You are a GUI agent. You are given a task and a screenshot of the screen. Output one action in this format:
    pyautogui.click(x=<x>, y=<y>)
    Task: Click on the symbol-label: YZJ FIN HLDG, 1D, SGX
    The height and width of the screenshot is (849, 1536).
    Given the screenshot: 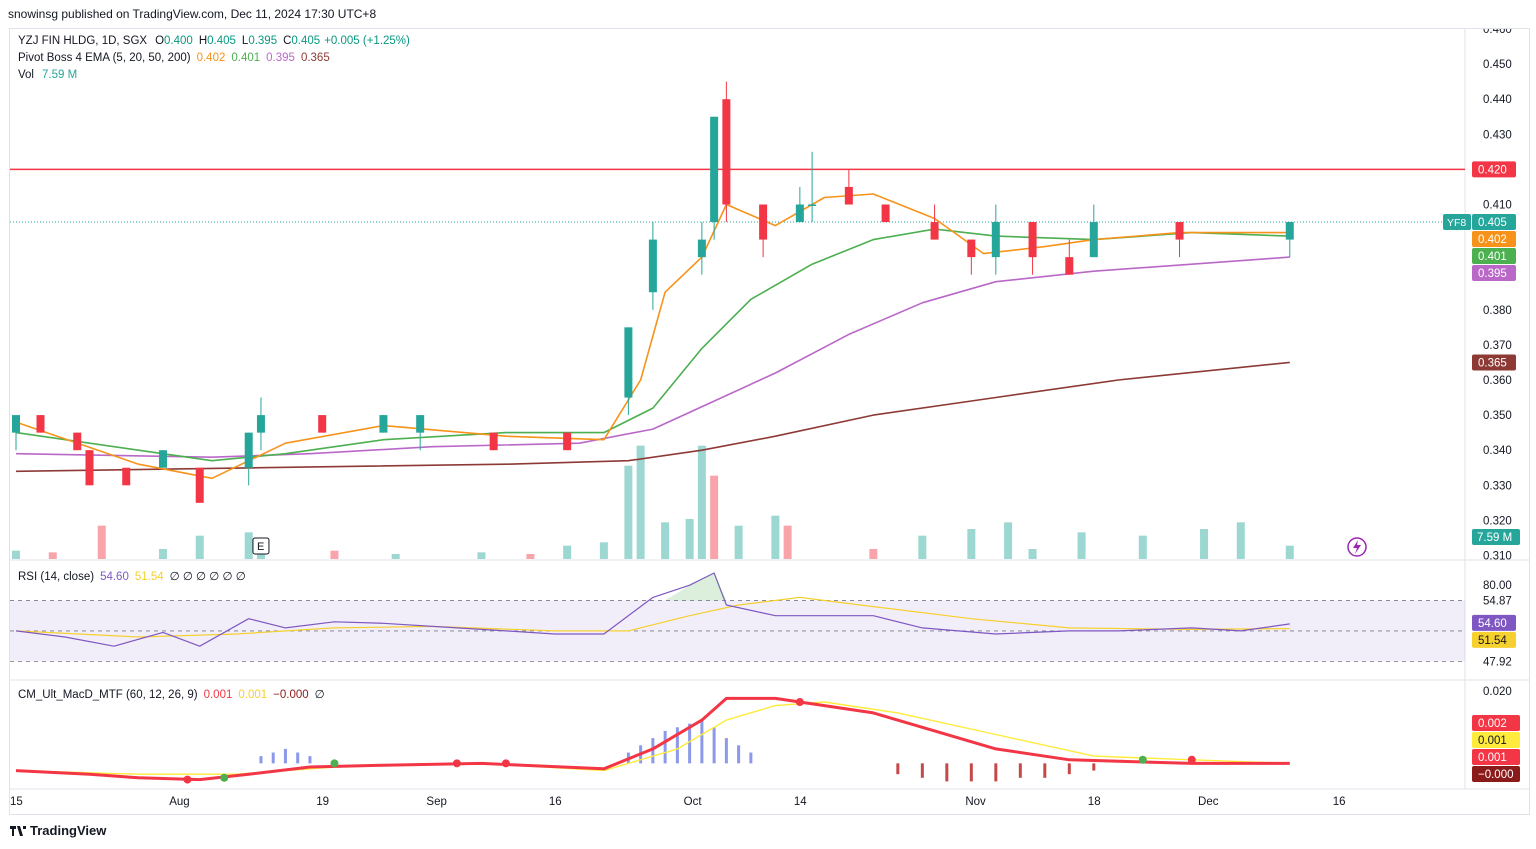 What is the action you would take?
    pyautogui.click(x=83, y=41)
    